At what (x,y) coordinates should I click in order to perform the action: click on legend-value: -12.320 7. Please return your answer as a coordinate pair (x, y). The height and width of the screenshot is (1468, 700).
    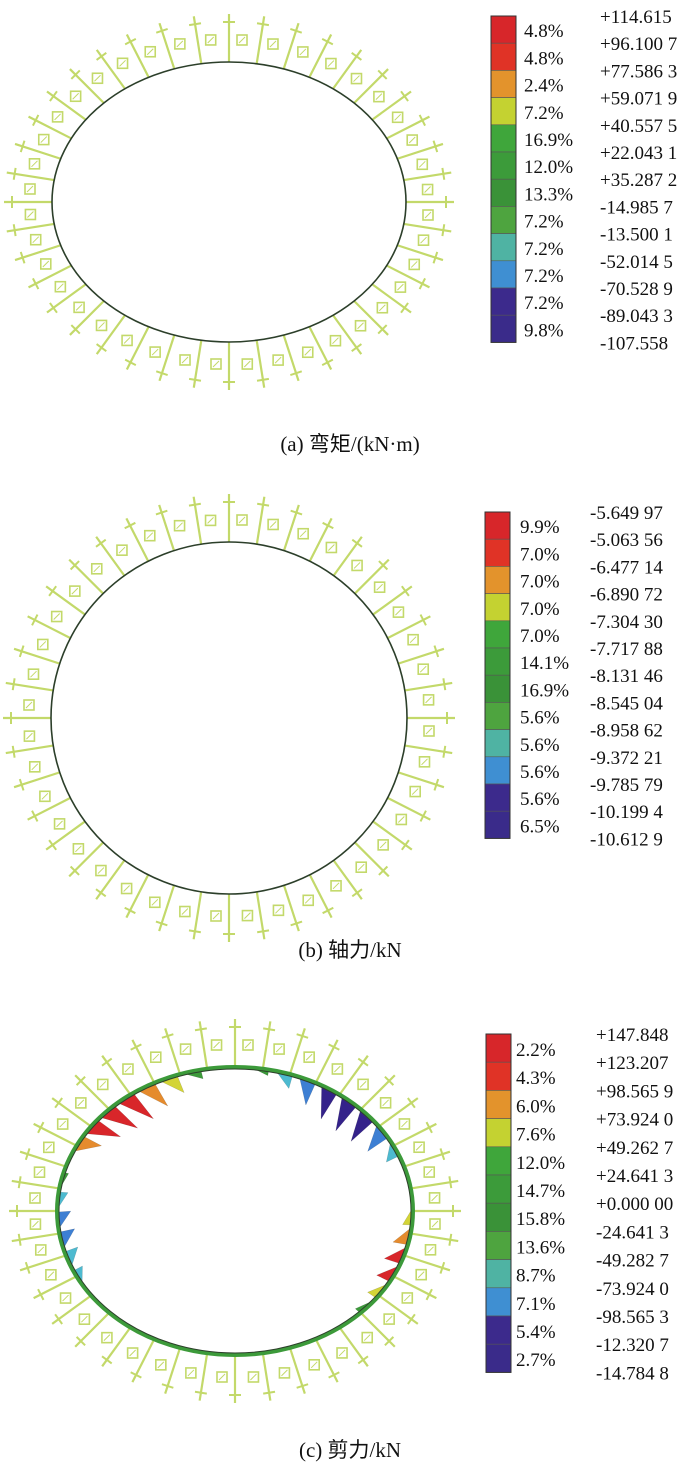
    Looking at the image, I should click on (632, 1345).